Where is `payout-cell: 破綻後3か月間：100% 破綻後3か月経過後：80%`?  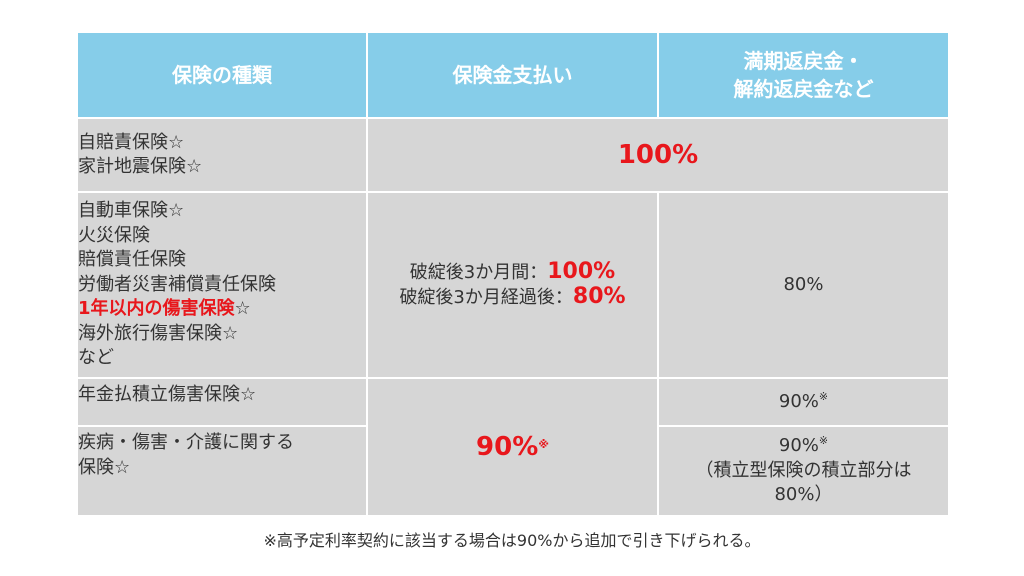 payout-cell: 破綻後3か月間：100% 破綻後3か月経過後：80% is located at coordinates (512, 285).